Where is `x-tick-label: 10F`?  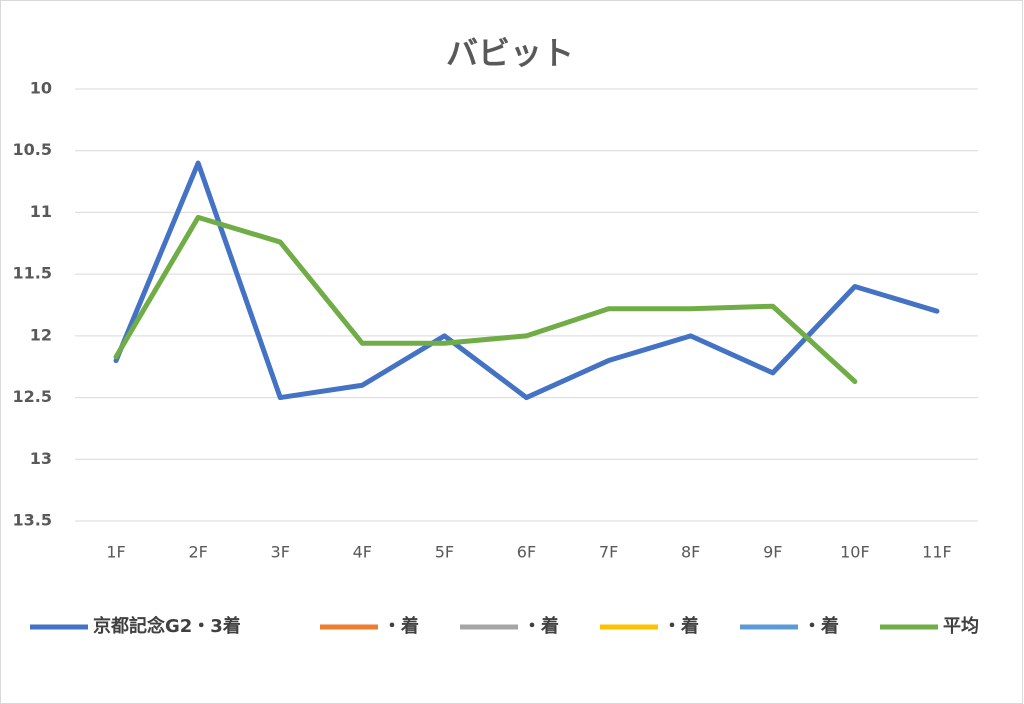
x-tick-label: 10F is located at coordinates (855, 552).